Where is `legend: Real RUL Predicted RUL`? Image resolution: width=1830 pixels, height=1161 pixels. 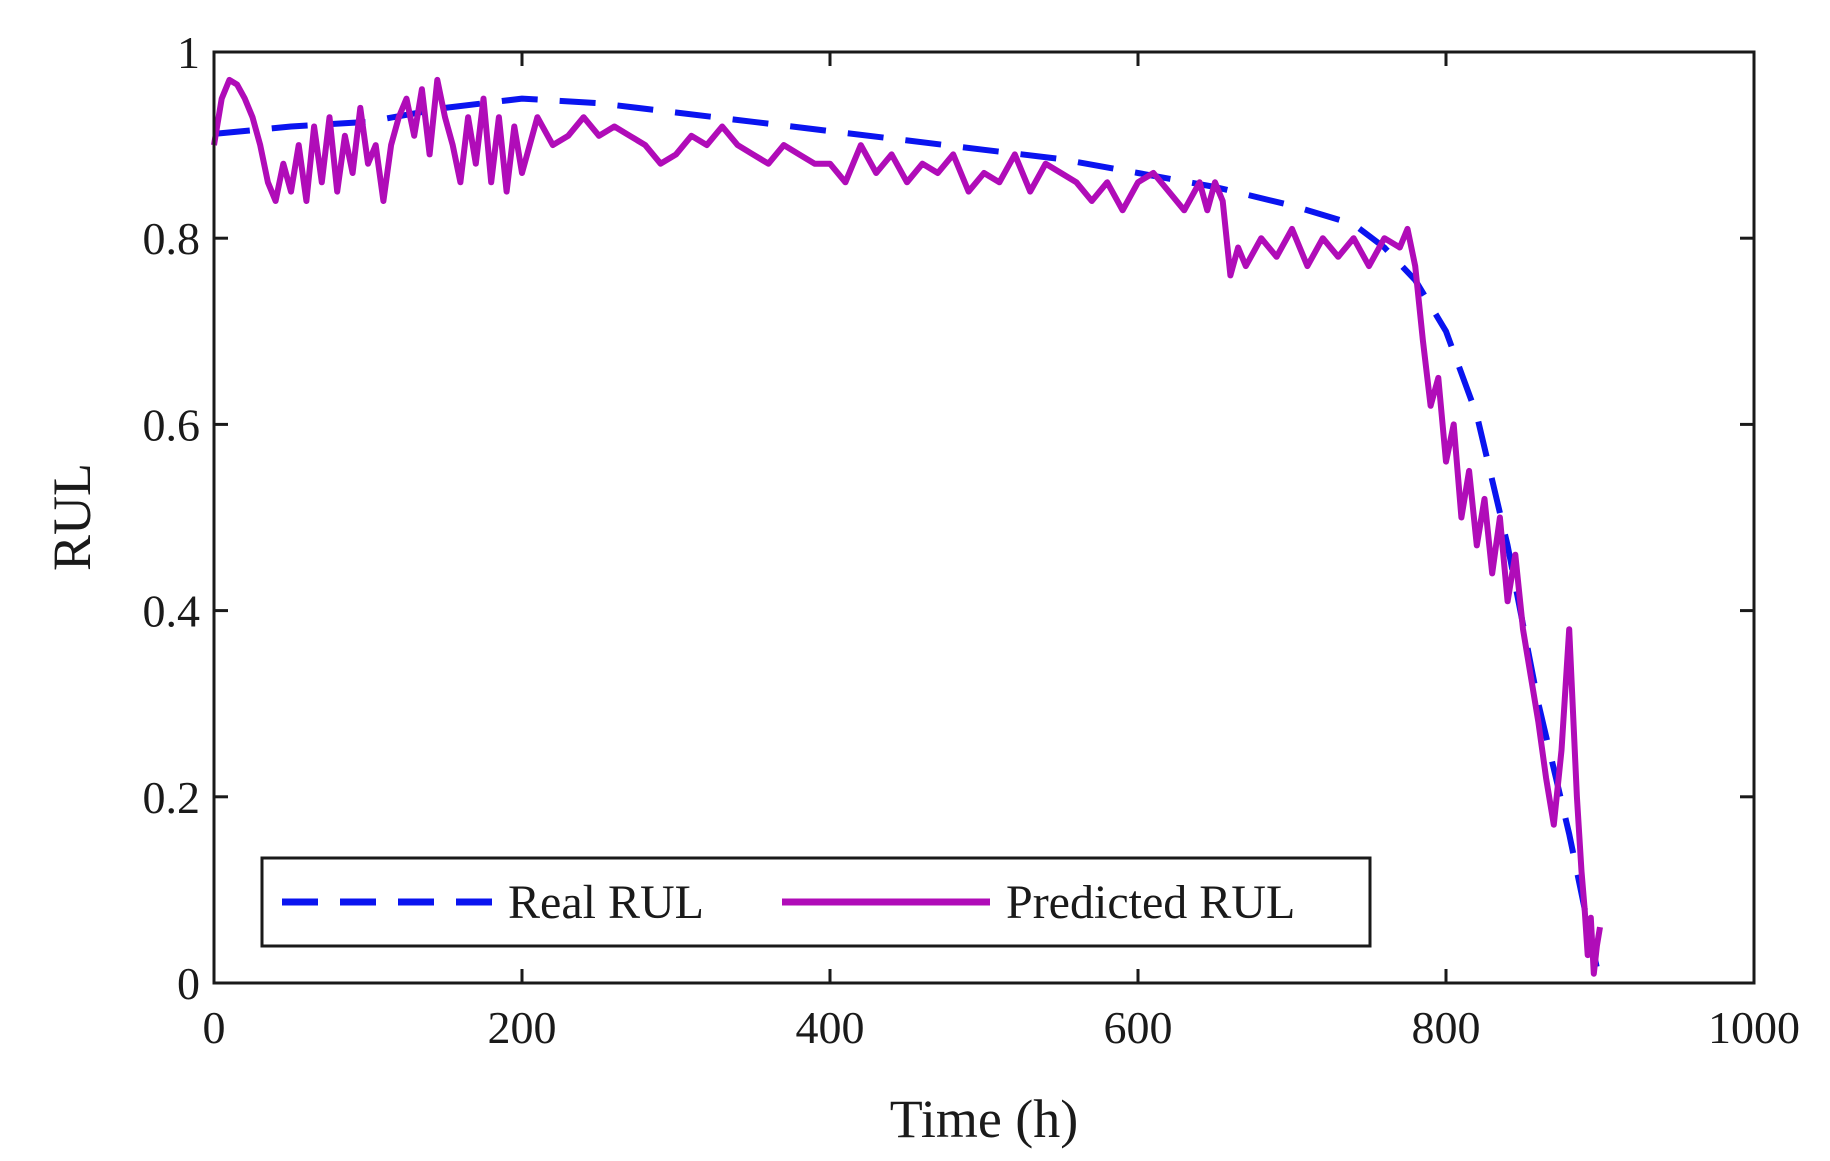
legend: Real RUL Predicted RUL is located at coordinates (816, 902).